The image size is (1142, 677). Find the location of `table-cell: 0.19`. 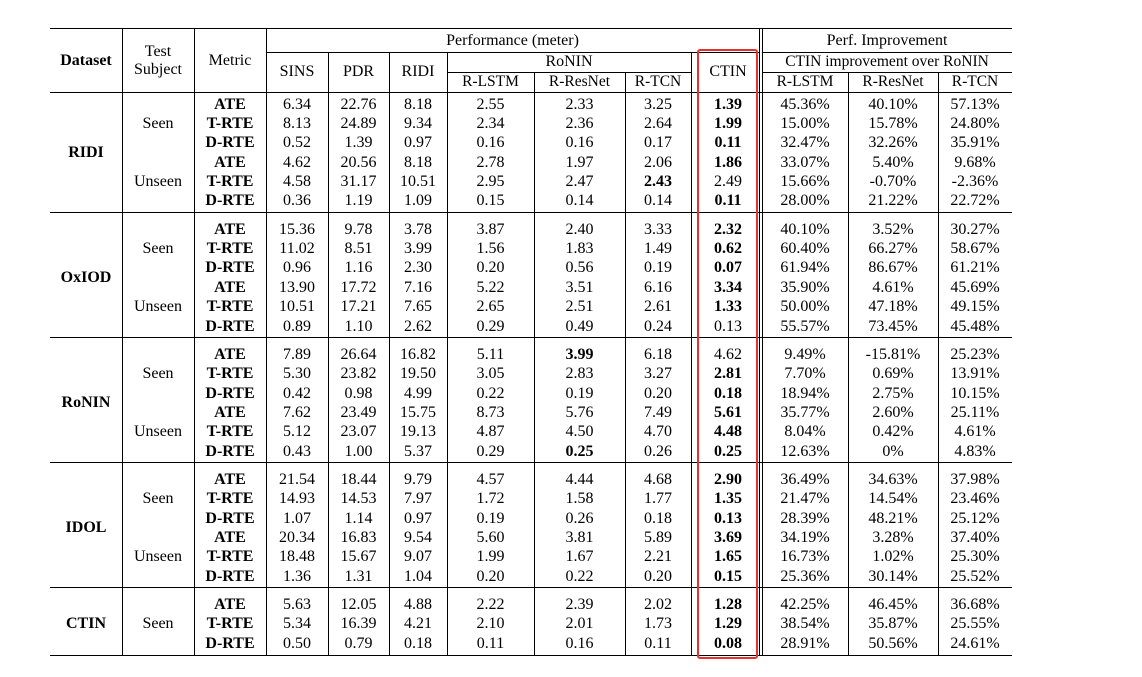

table-cell: 0.19 is located at coordinates (579, 393).